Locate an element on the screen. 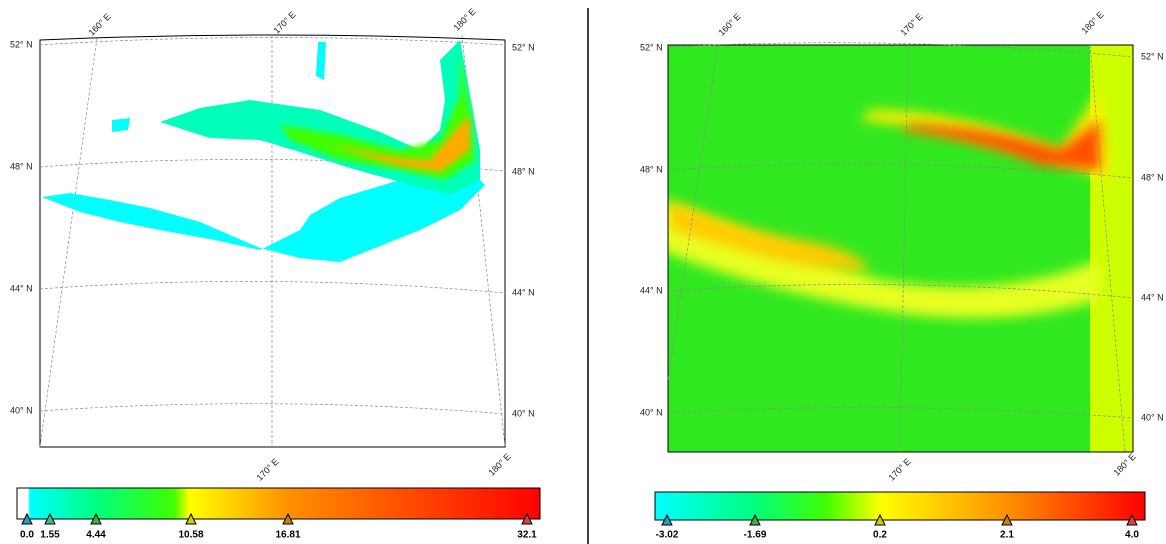 The image size is (1166, 544). colorbar-label: 2.1 is located at coordinates (1007, 535).